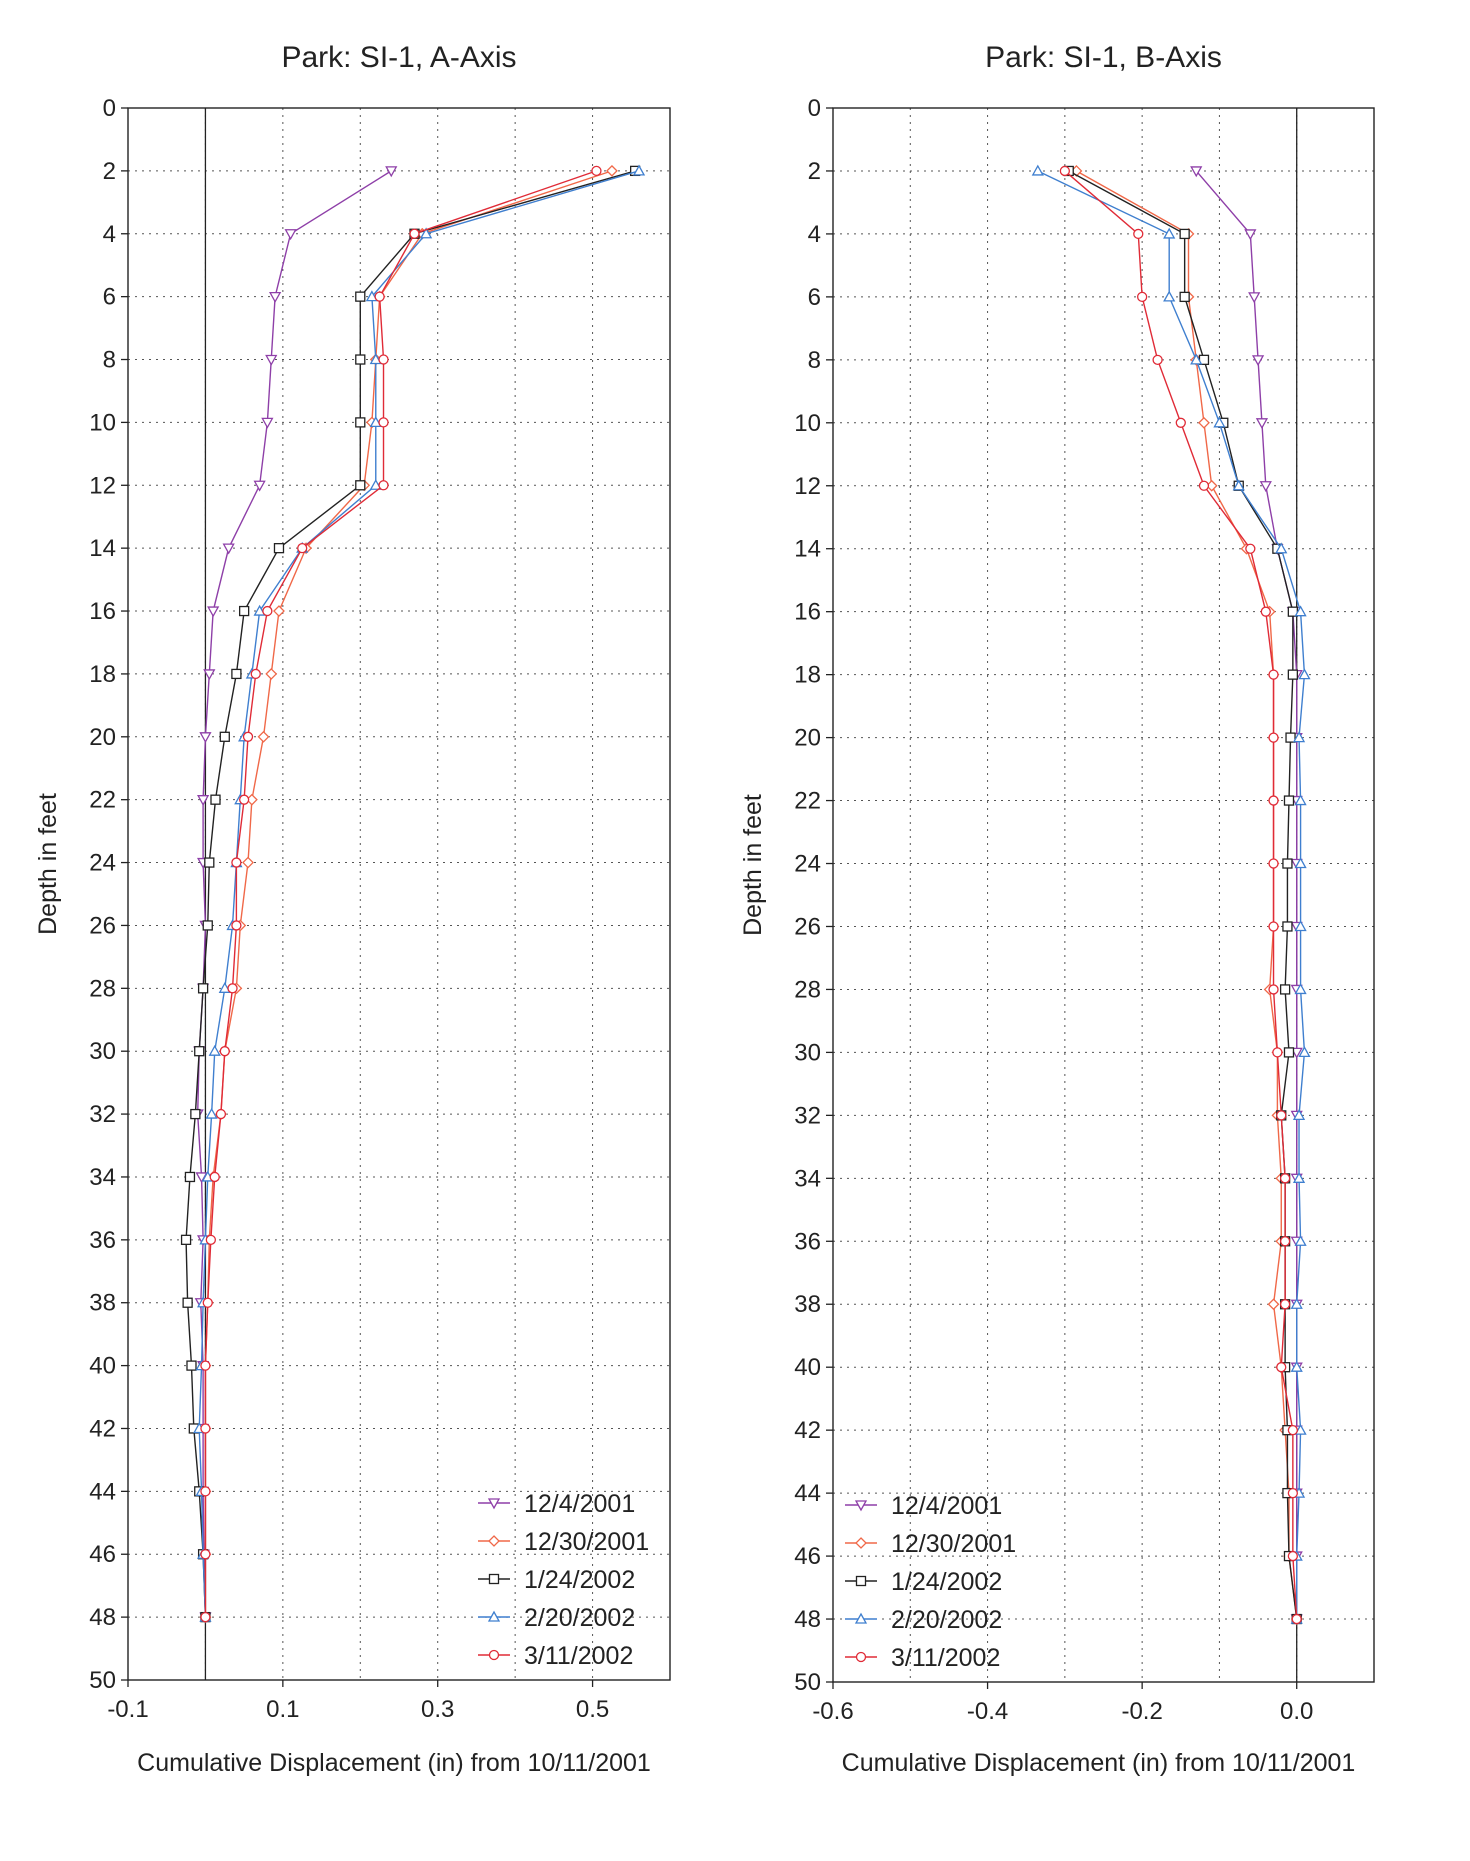  What do you see at coordinates (102, 1680) in the screenshot?
I see `y-tick-label: 50` at bounding box center [102, 1680].